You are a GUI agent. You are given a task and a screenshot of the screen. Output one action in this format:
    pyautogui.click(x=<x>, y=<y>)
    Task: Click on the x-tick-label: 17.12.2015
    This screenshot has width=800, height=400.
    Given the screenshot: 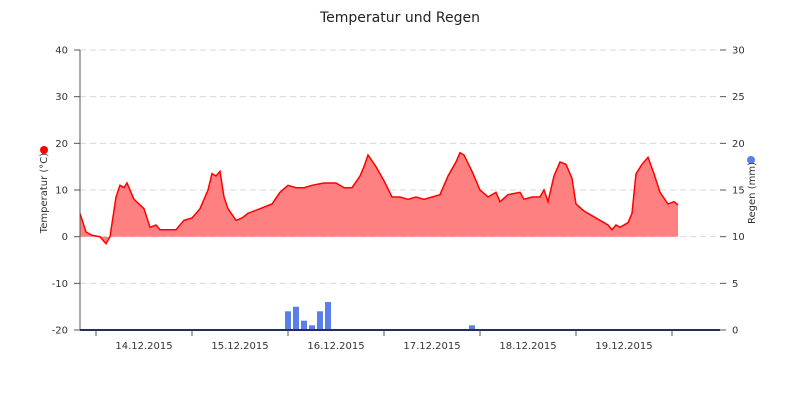 What is the action you would take?
    pyautogui.click(x=431, y=346)
    